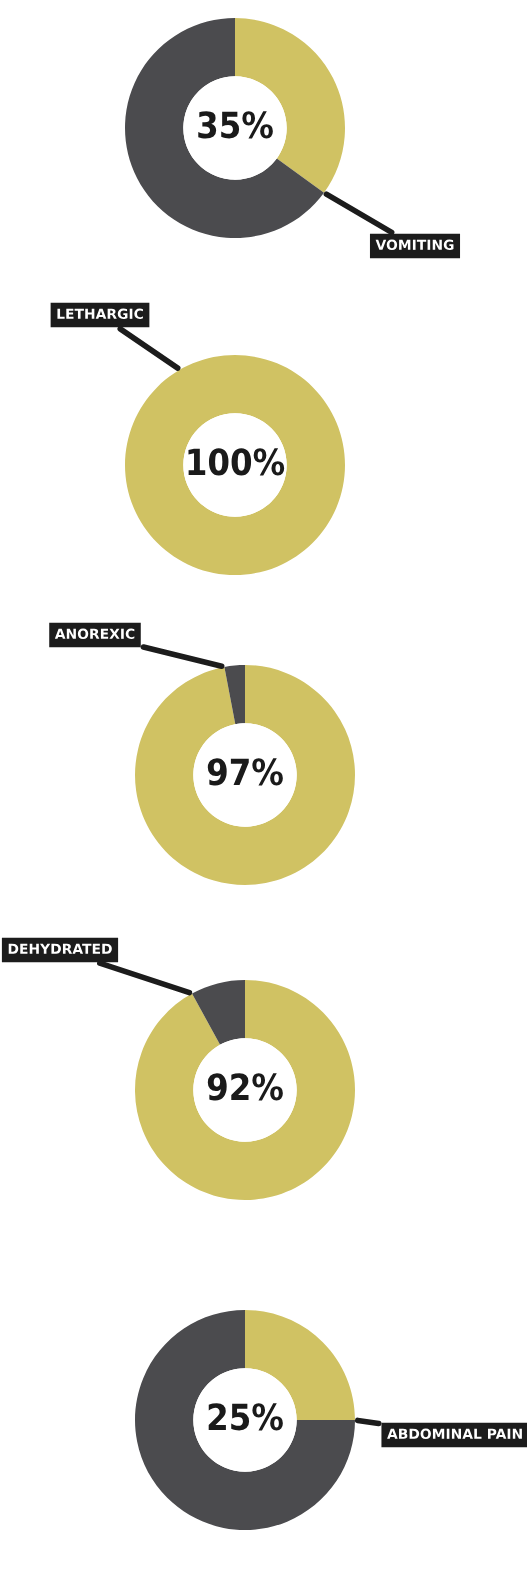 This screenshot has height=1569, width=527. I want to click on slice-label: ANOREXIC, so click(94, 634).